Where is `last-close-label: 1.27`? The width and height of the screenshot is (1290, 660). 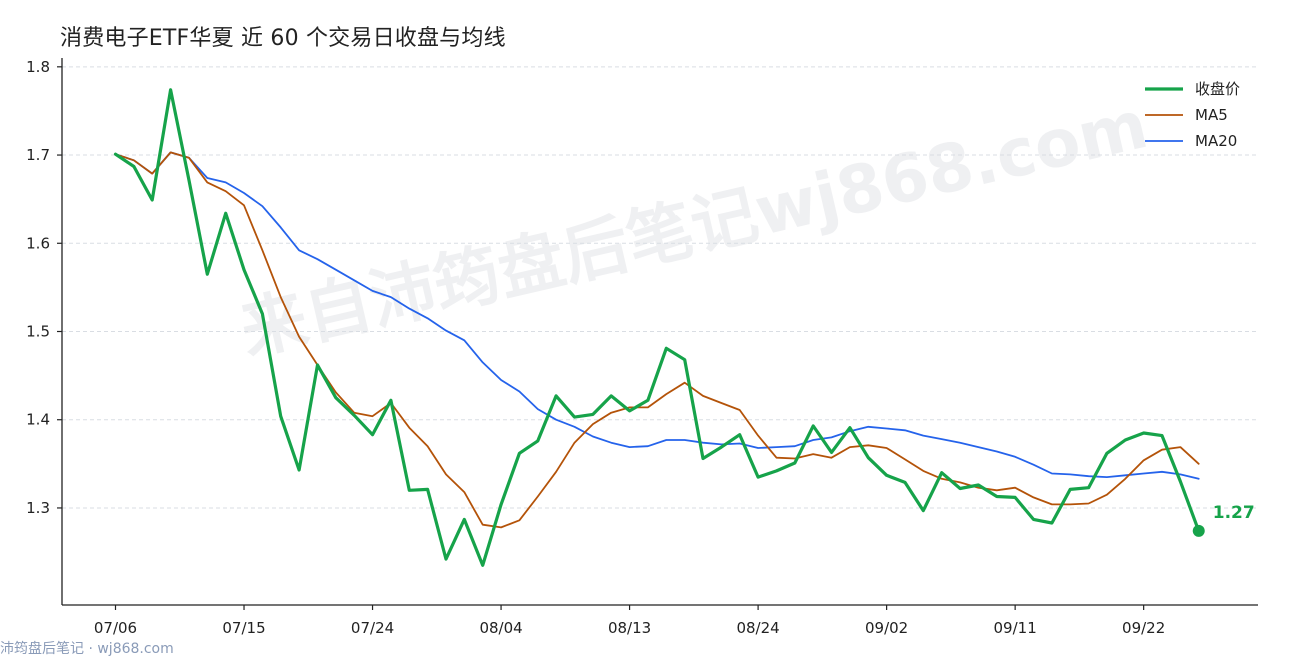 last-close-label: 1.27 is located at coordinates (1234, 513).